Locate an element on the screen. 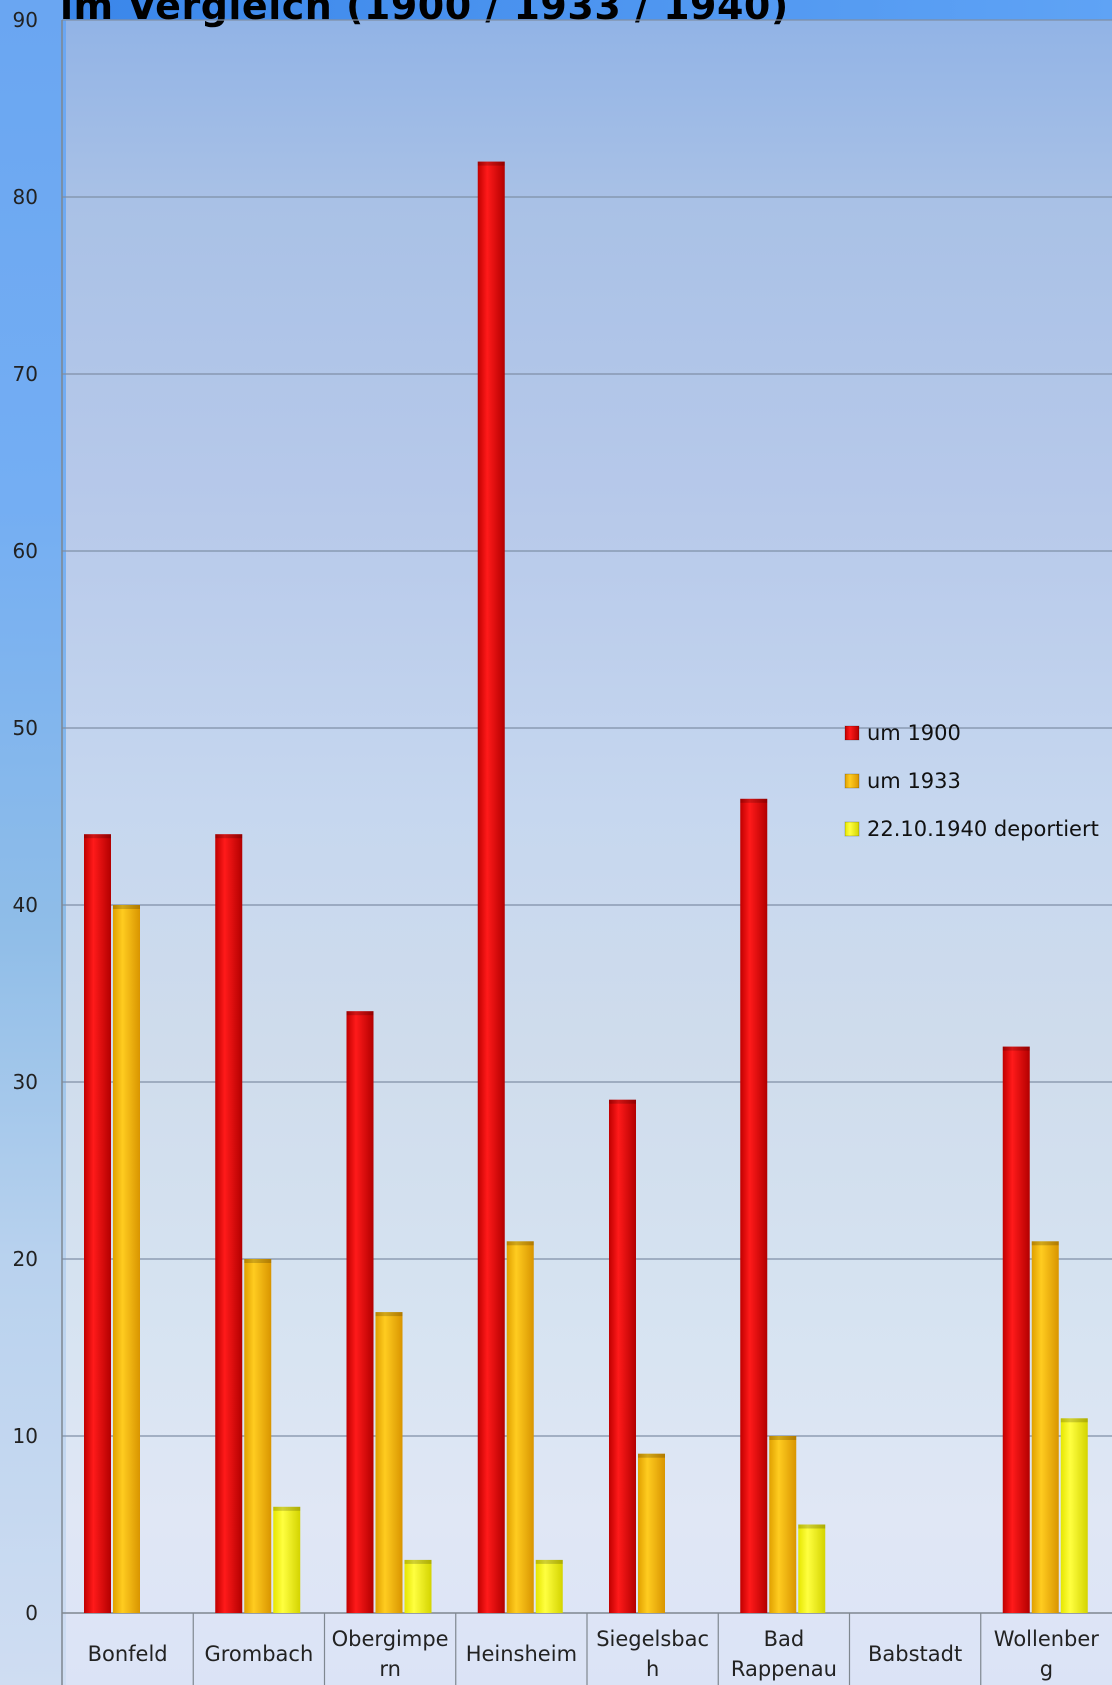 The image size is (1112, 1685). category-label: Bad is located at coordinates (784, 1639).